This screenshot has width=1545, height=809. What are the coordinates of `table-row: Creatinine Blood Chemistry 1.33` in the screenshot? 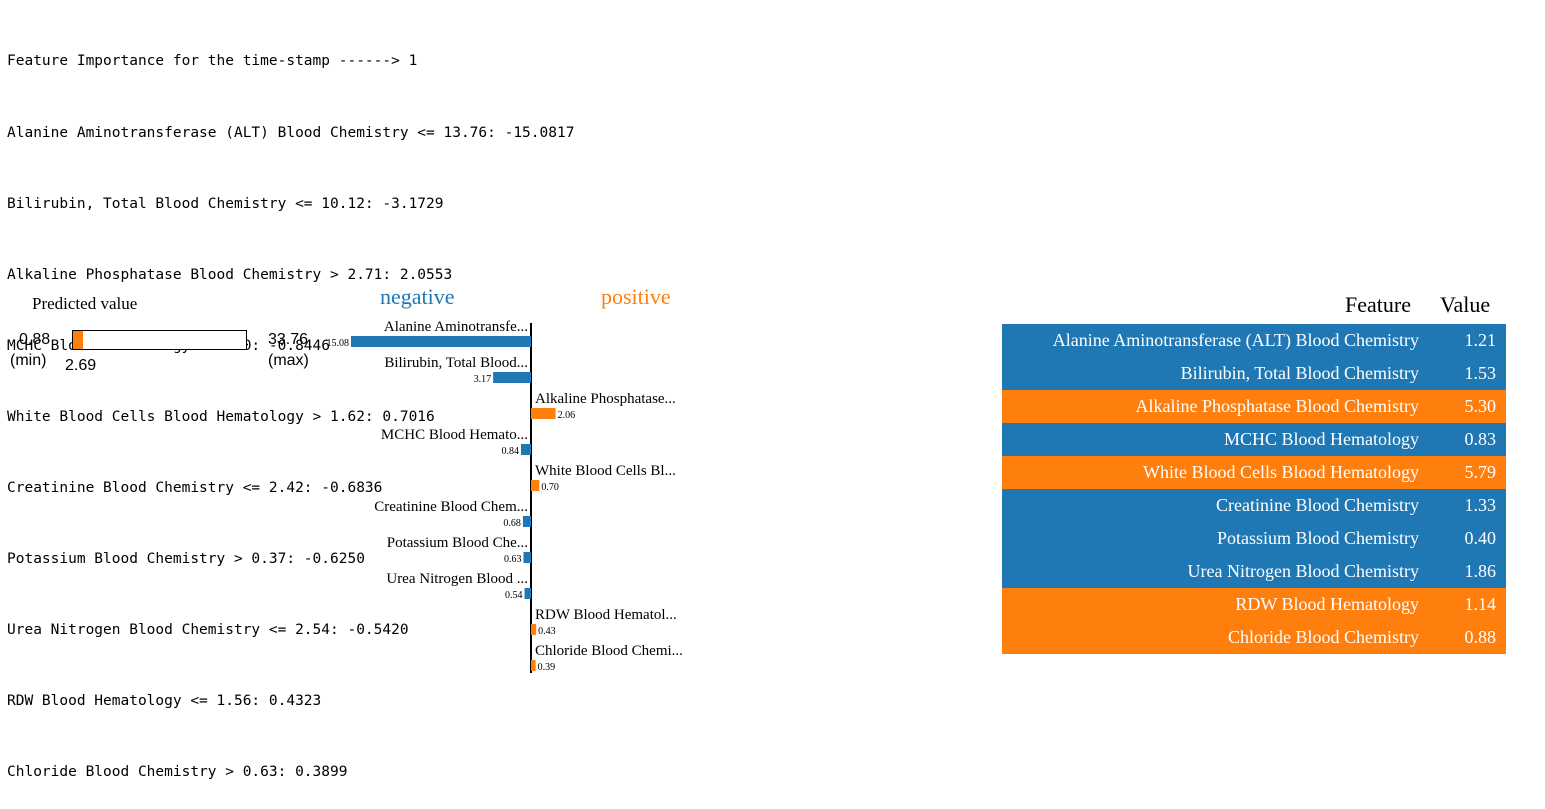 It's located at (1254, 505).